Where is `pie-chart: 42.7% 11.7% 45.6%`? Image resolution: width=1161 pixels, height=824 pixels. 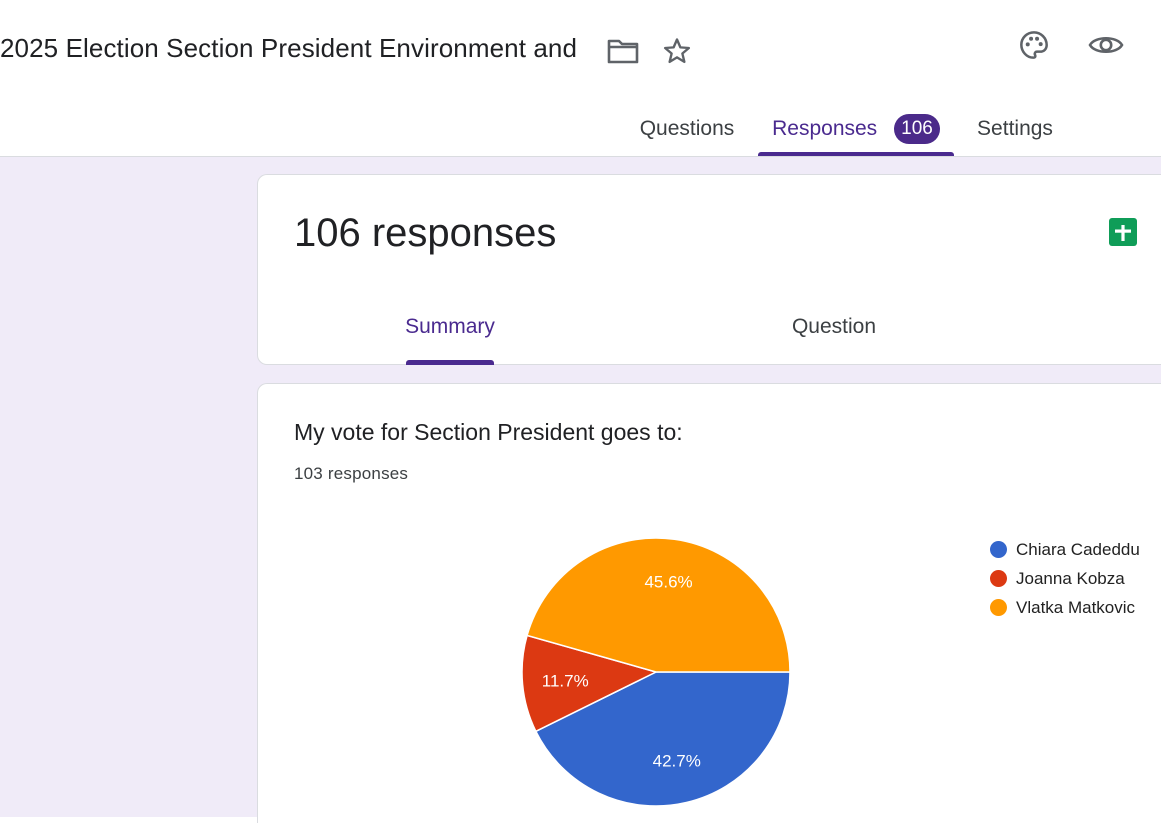 pie-chart: 42.7% 11.7% 45.6% is located at coordinates (656, 672).